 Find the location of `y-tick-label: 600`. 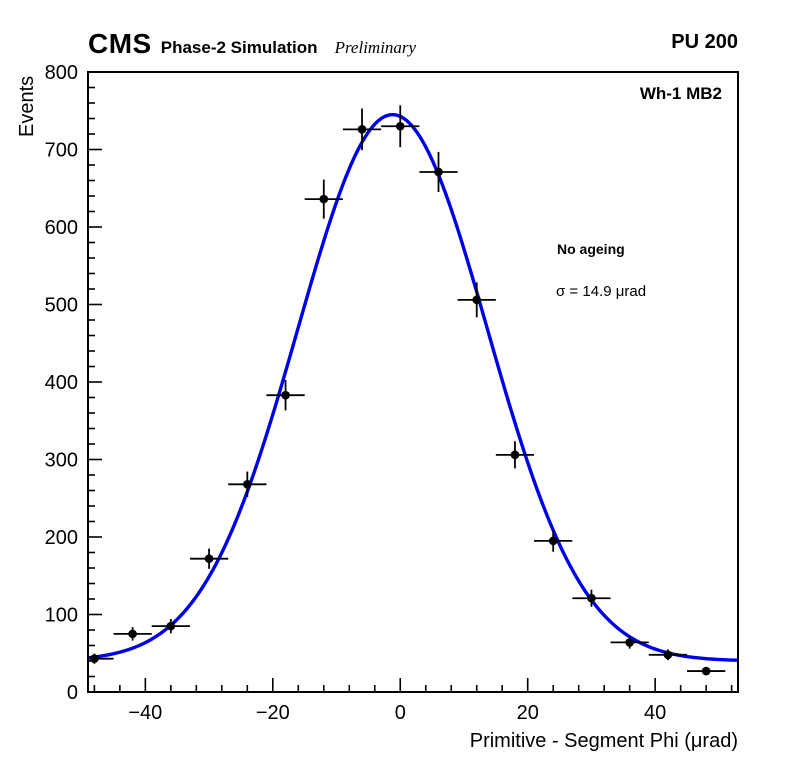

y-tick-label: 600 is located at coordinates (61, 228).